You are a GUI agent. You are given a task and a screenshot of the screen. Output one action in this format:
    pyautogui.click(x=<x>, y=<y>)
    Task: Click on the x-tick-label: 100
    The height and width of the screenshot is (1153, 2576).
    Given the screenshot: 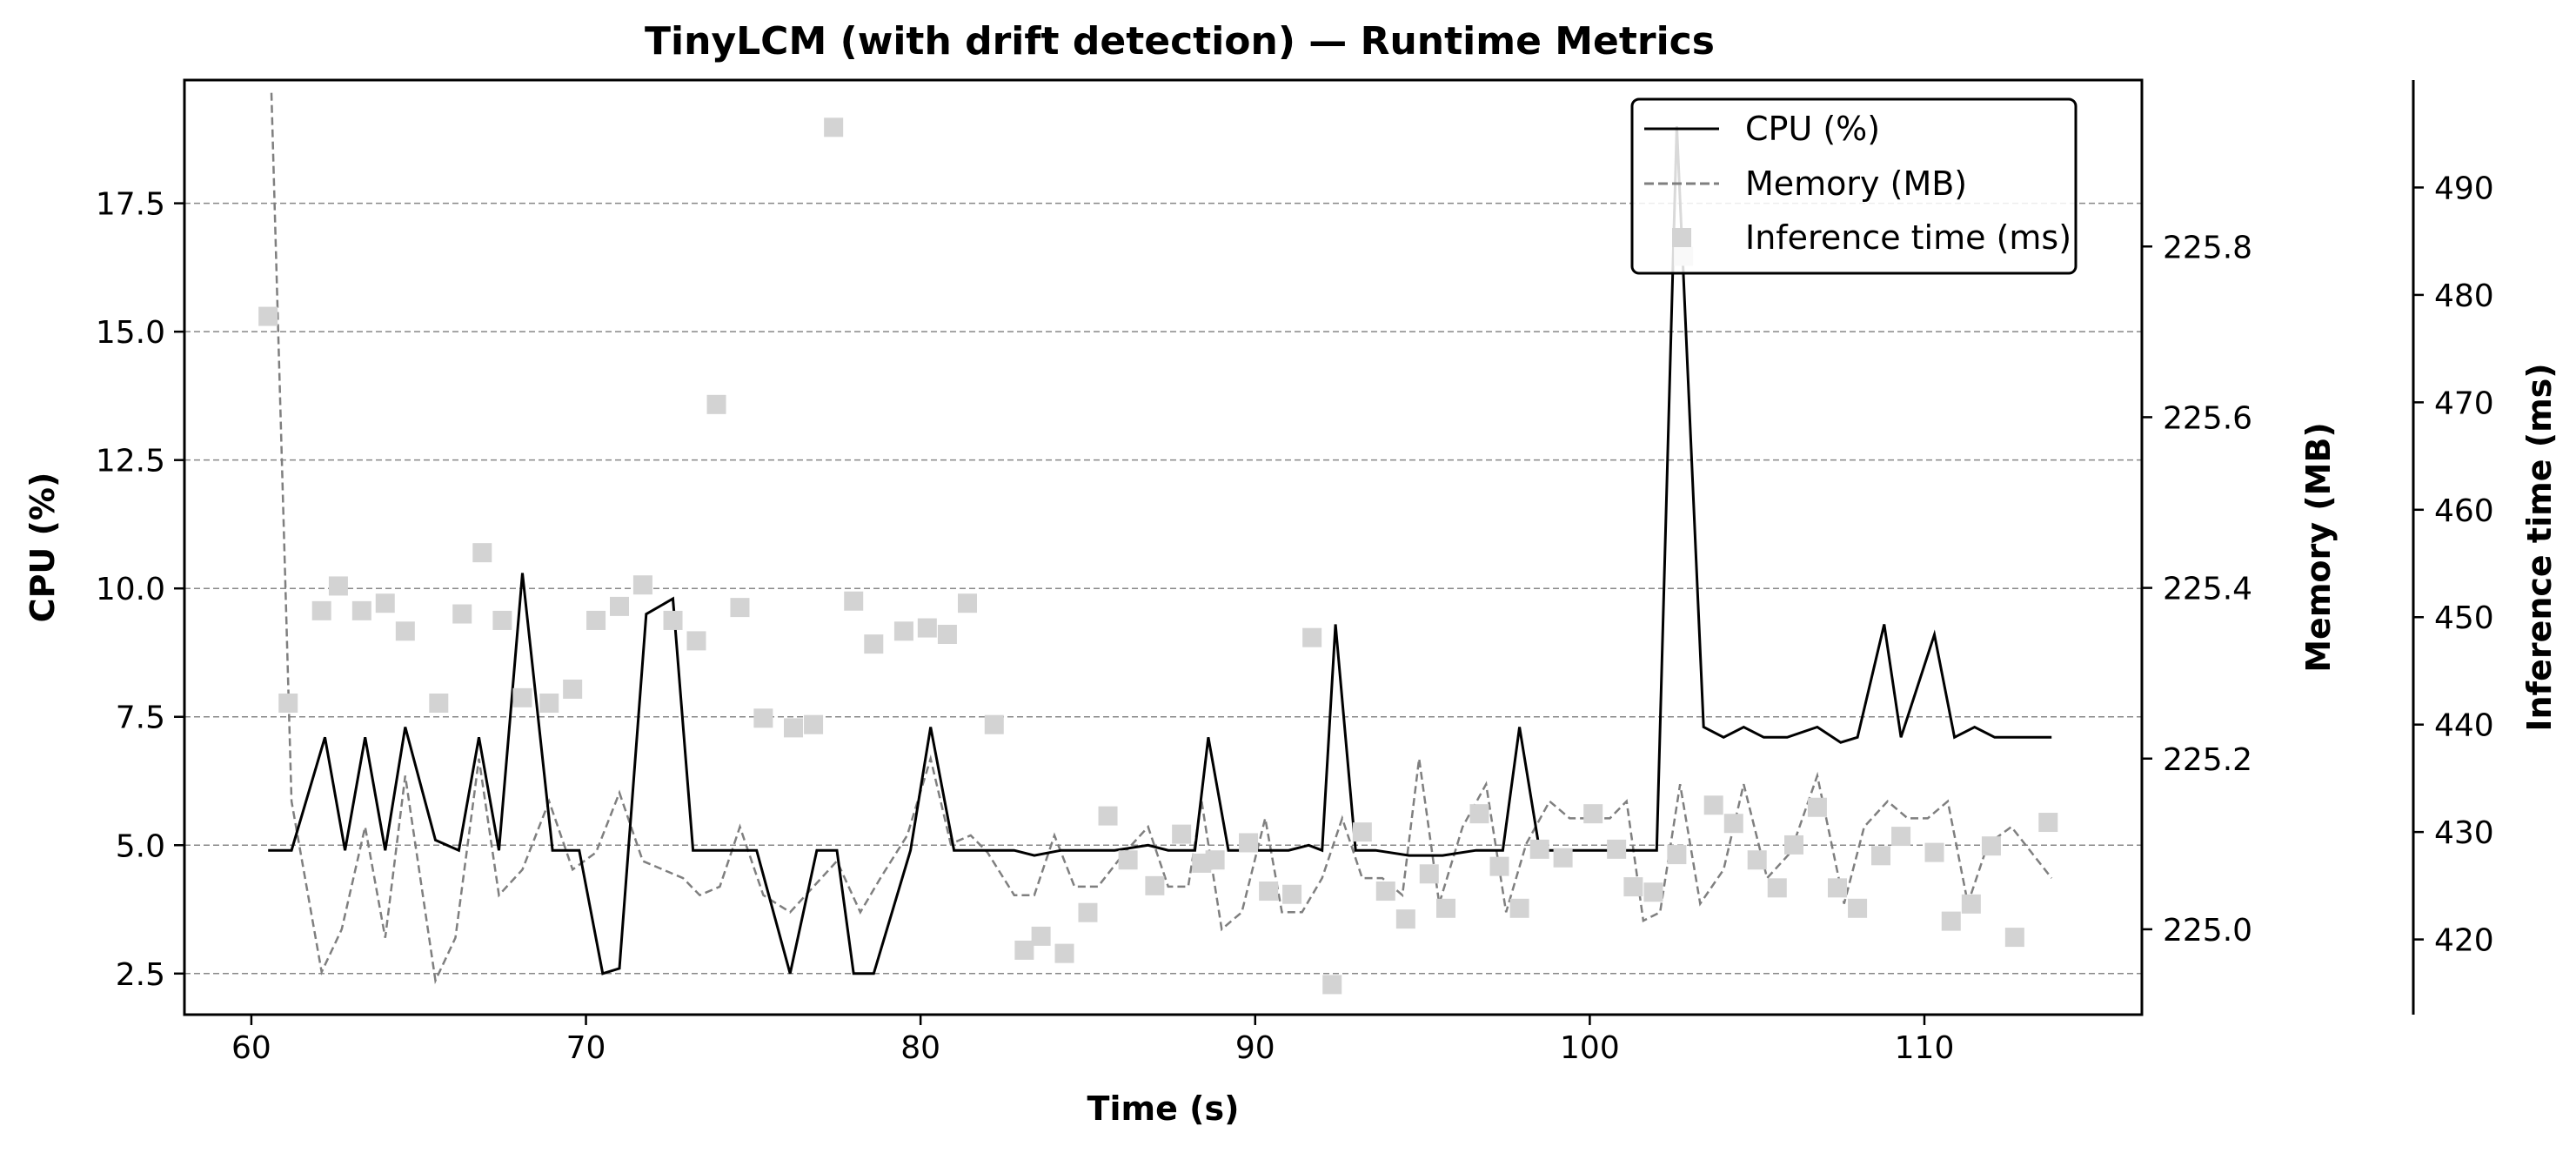 What is the action you would take?
    pyautogui.click(x=1590, y=1048)
    